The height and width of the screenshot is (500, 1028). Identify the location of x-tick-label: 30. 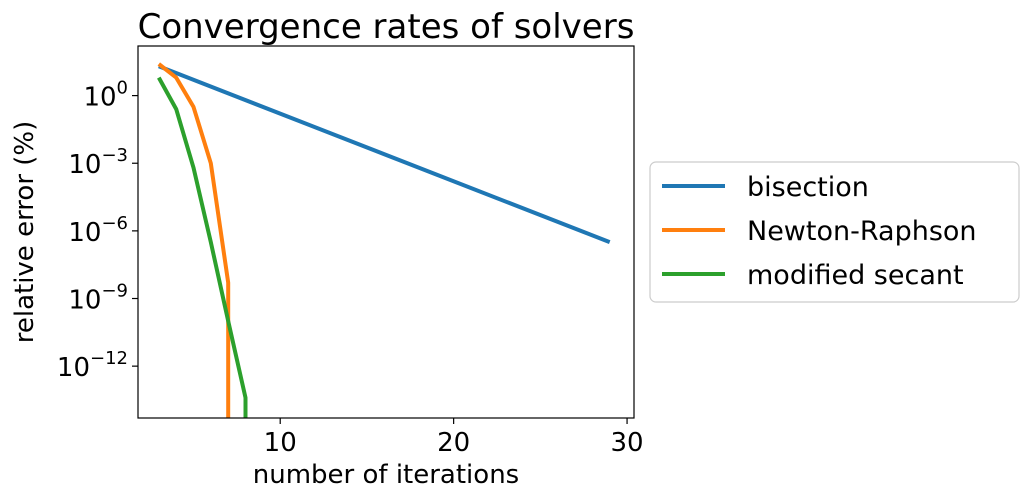
(627, 443).